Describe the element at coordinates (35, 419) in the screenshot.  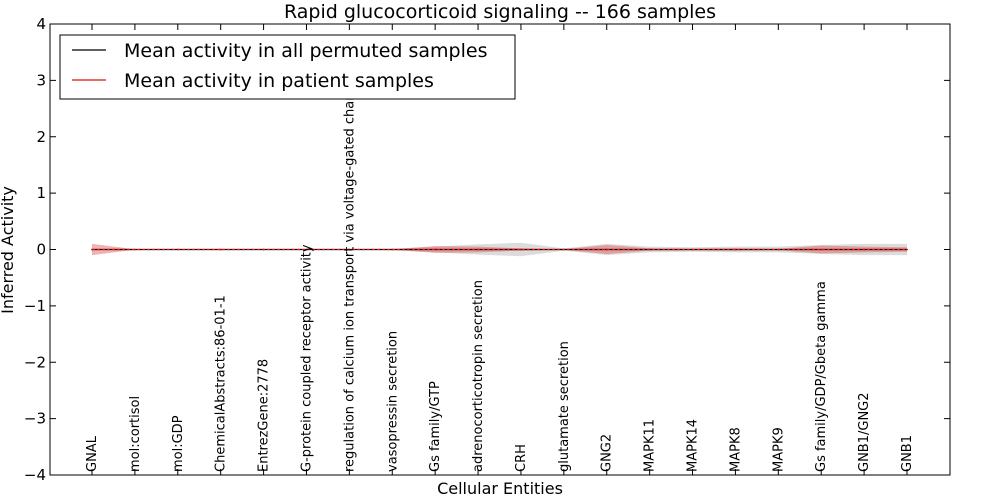
I see `y-tick-label: −3` at that location.